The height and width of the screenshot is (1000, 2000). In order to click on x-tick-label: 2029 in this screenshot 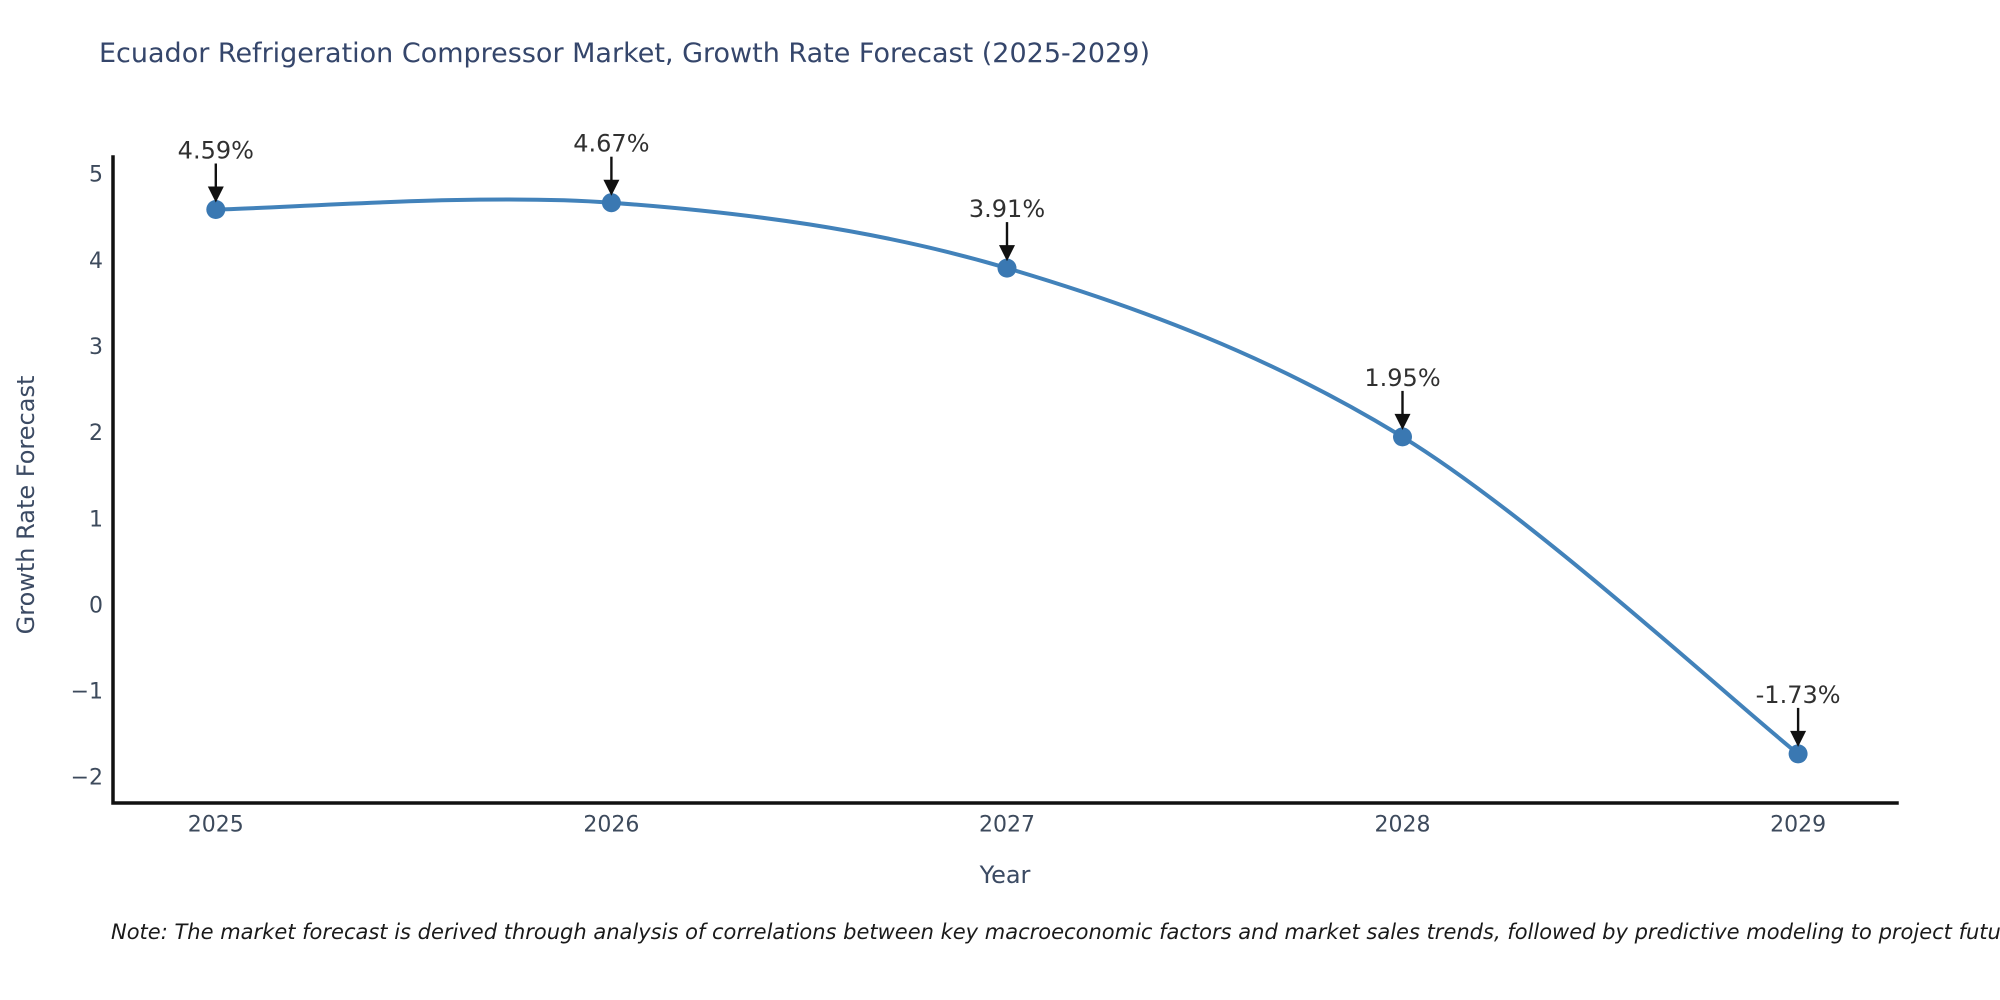, I will do `click(1798, 825)`.